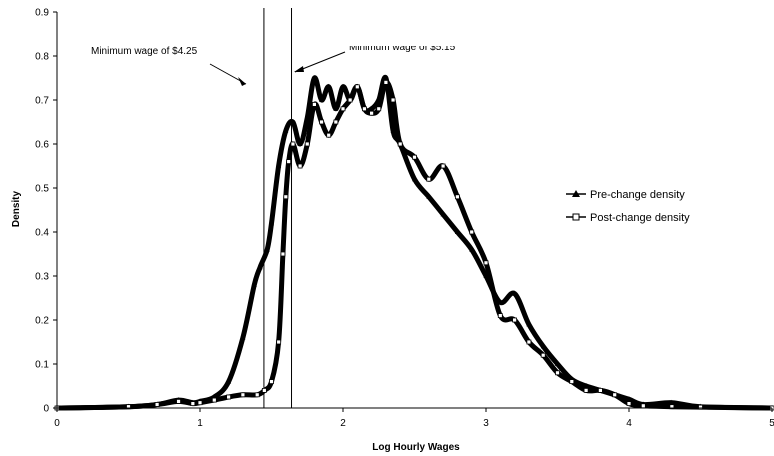 The image size is (774, 456). I want to click on y-tick-label: 0.3, so click(42, 277).